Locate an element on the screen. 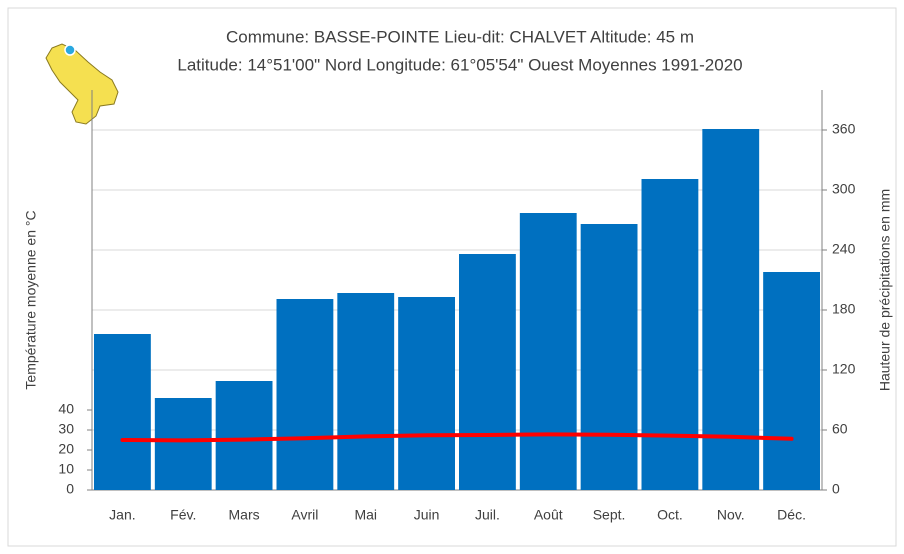 This screenshot has width=904, height=554. y2-tick-label: 300 is located at coordinates (844, 189).